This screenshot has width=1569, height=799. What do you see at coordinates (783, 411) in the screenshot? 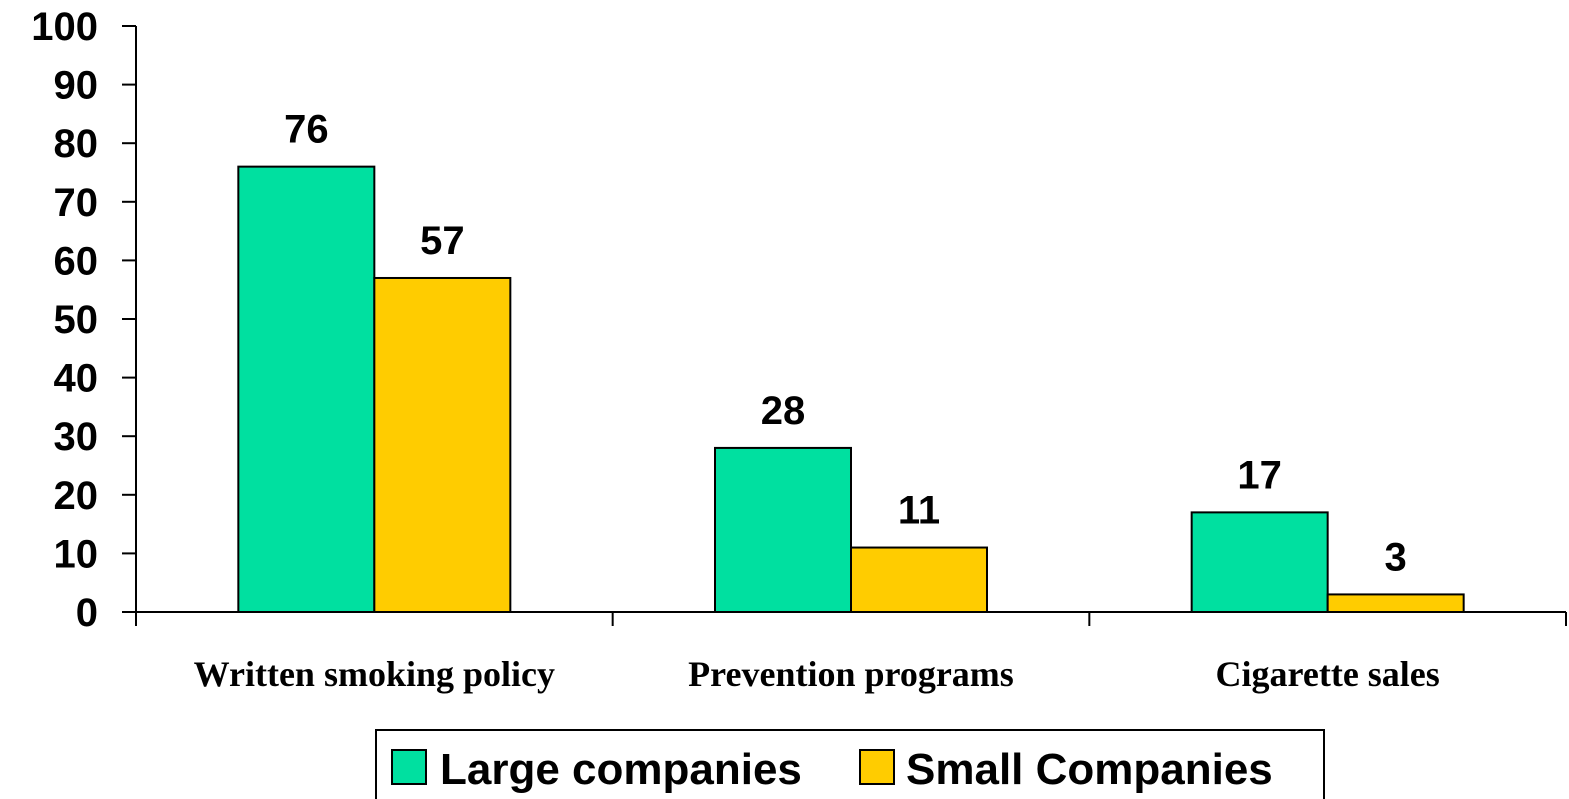
I see `data-label: 28` at bounding box center [783, 411].